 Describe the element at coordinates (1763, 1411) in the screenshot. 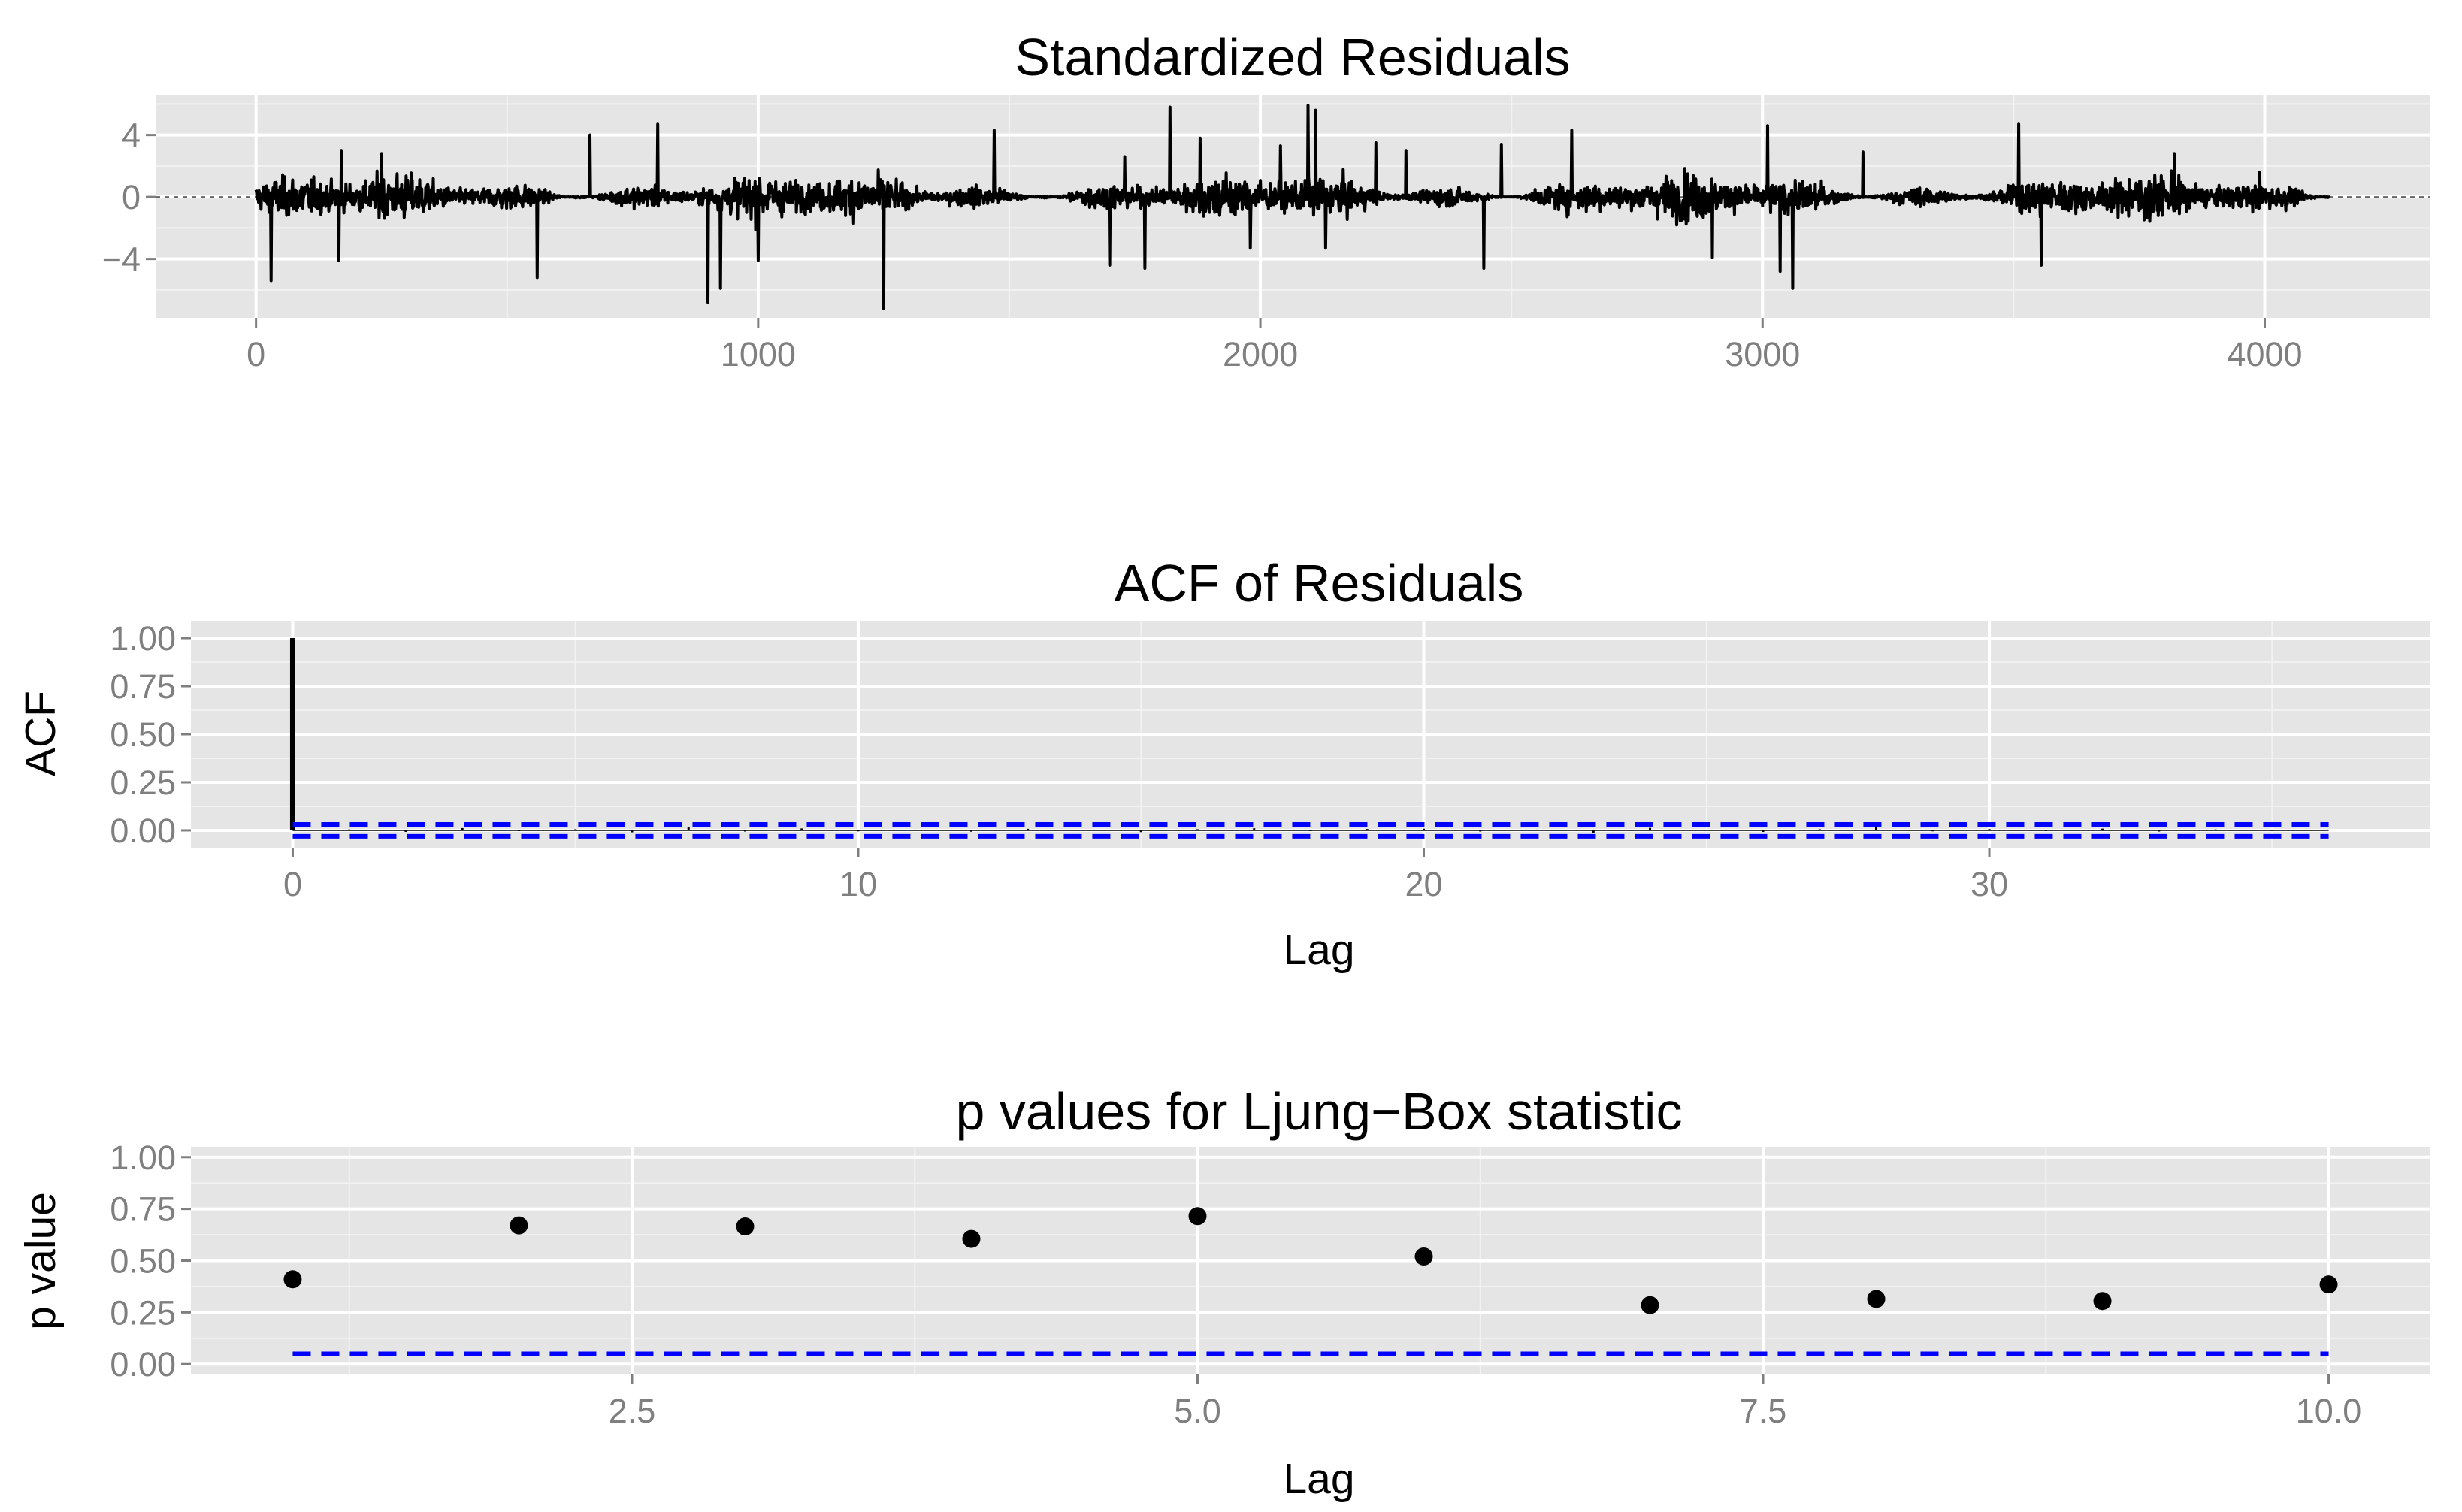

I see `x-tick-label: 7.5` at that location.